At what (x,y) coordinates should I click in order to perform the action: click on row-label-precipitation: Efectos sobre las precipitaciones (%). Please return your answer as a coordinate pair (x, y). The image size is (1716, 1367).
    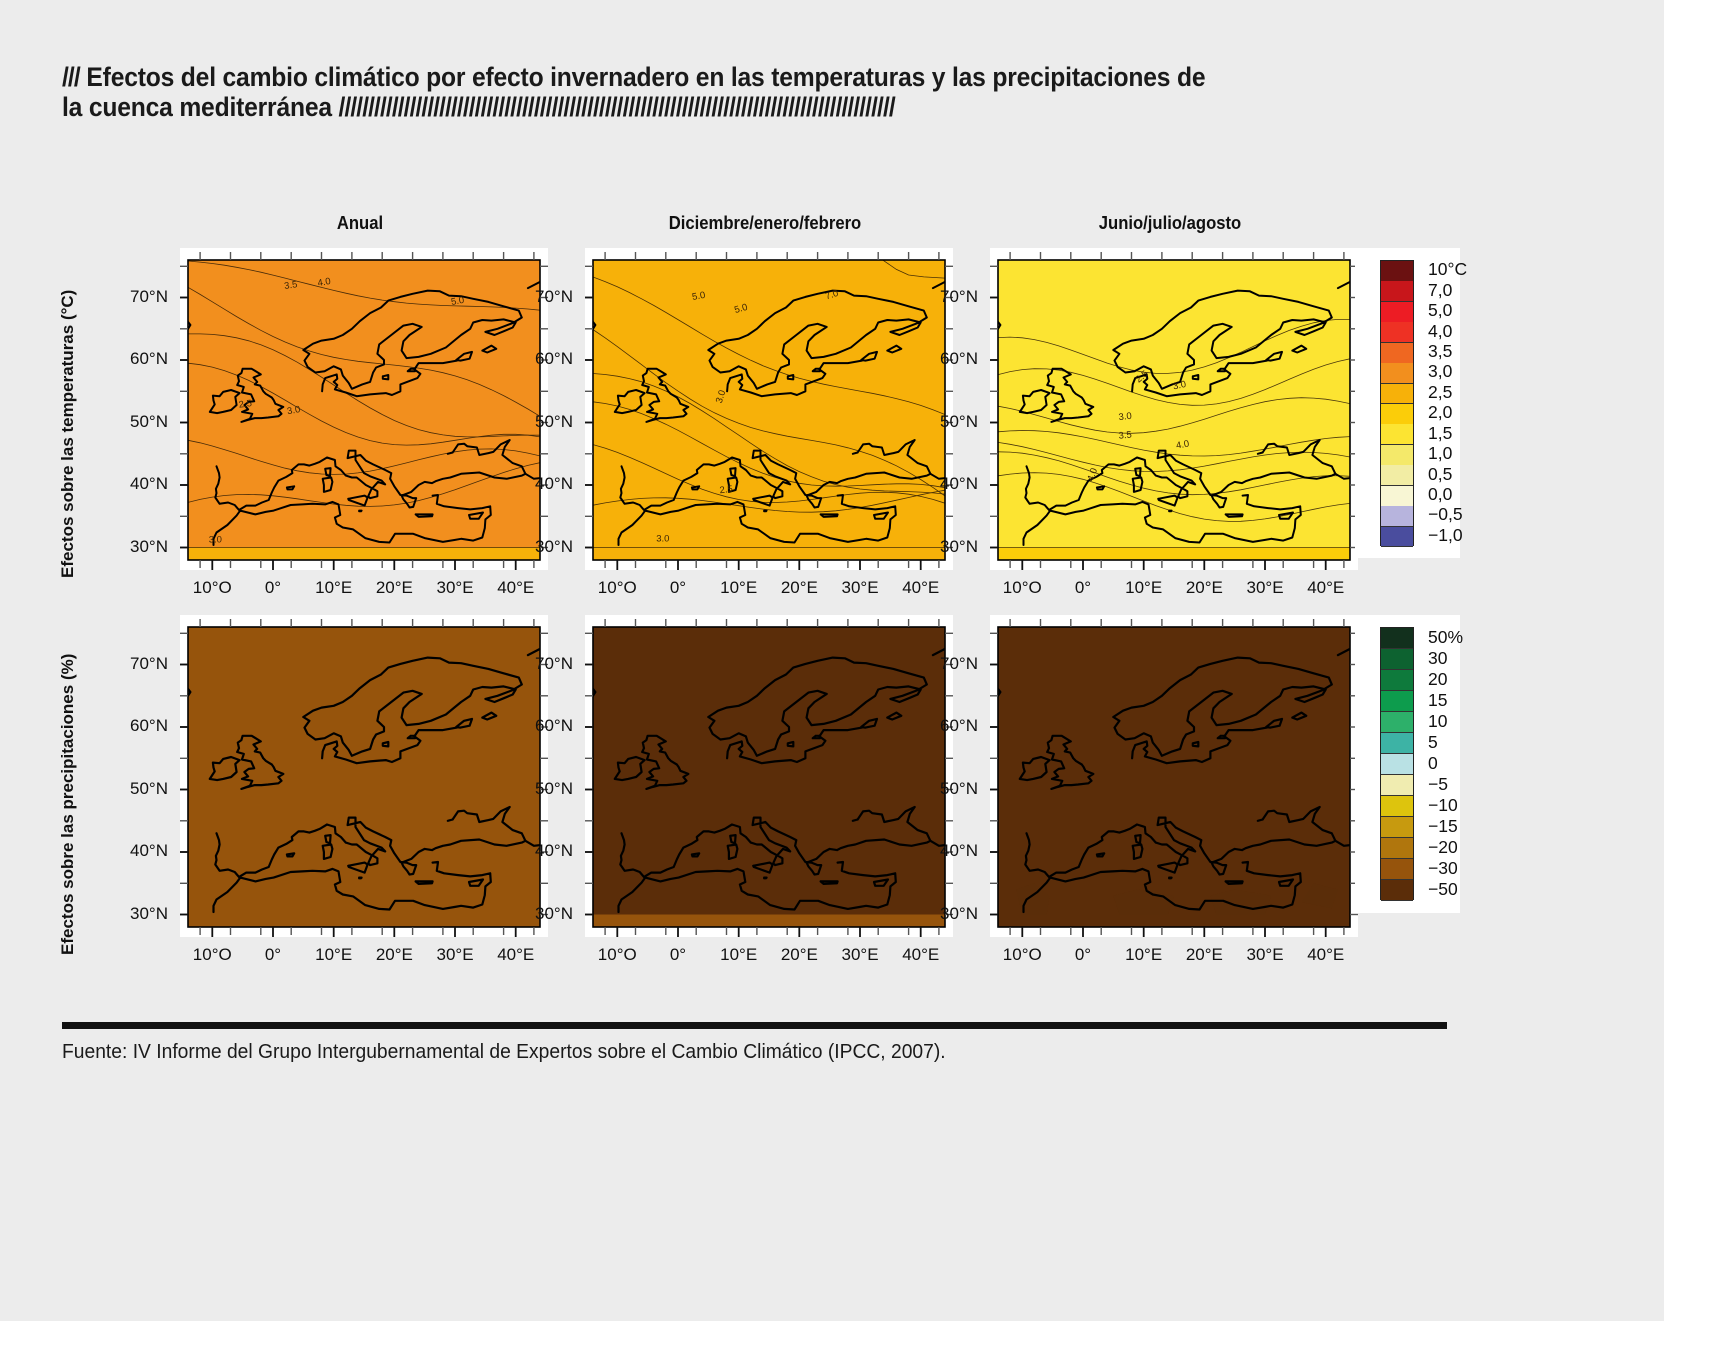
    Looking at the image, I should click on (67, 804).